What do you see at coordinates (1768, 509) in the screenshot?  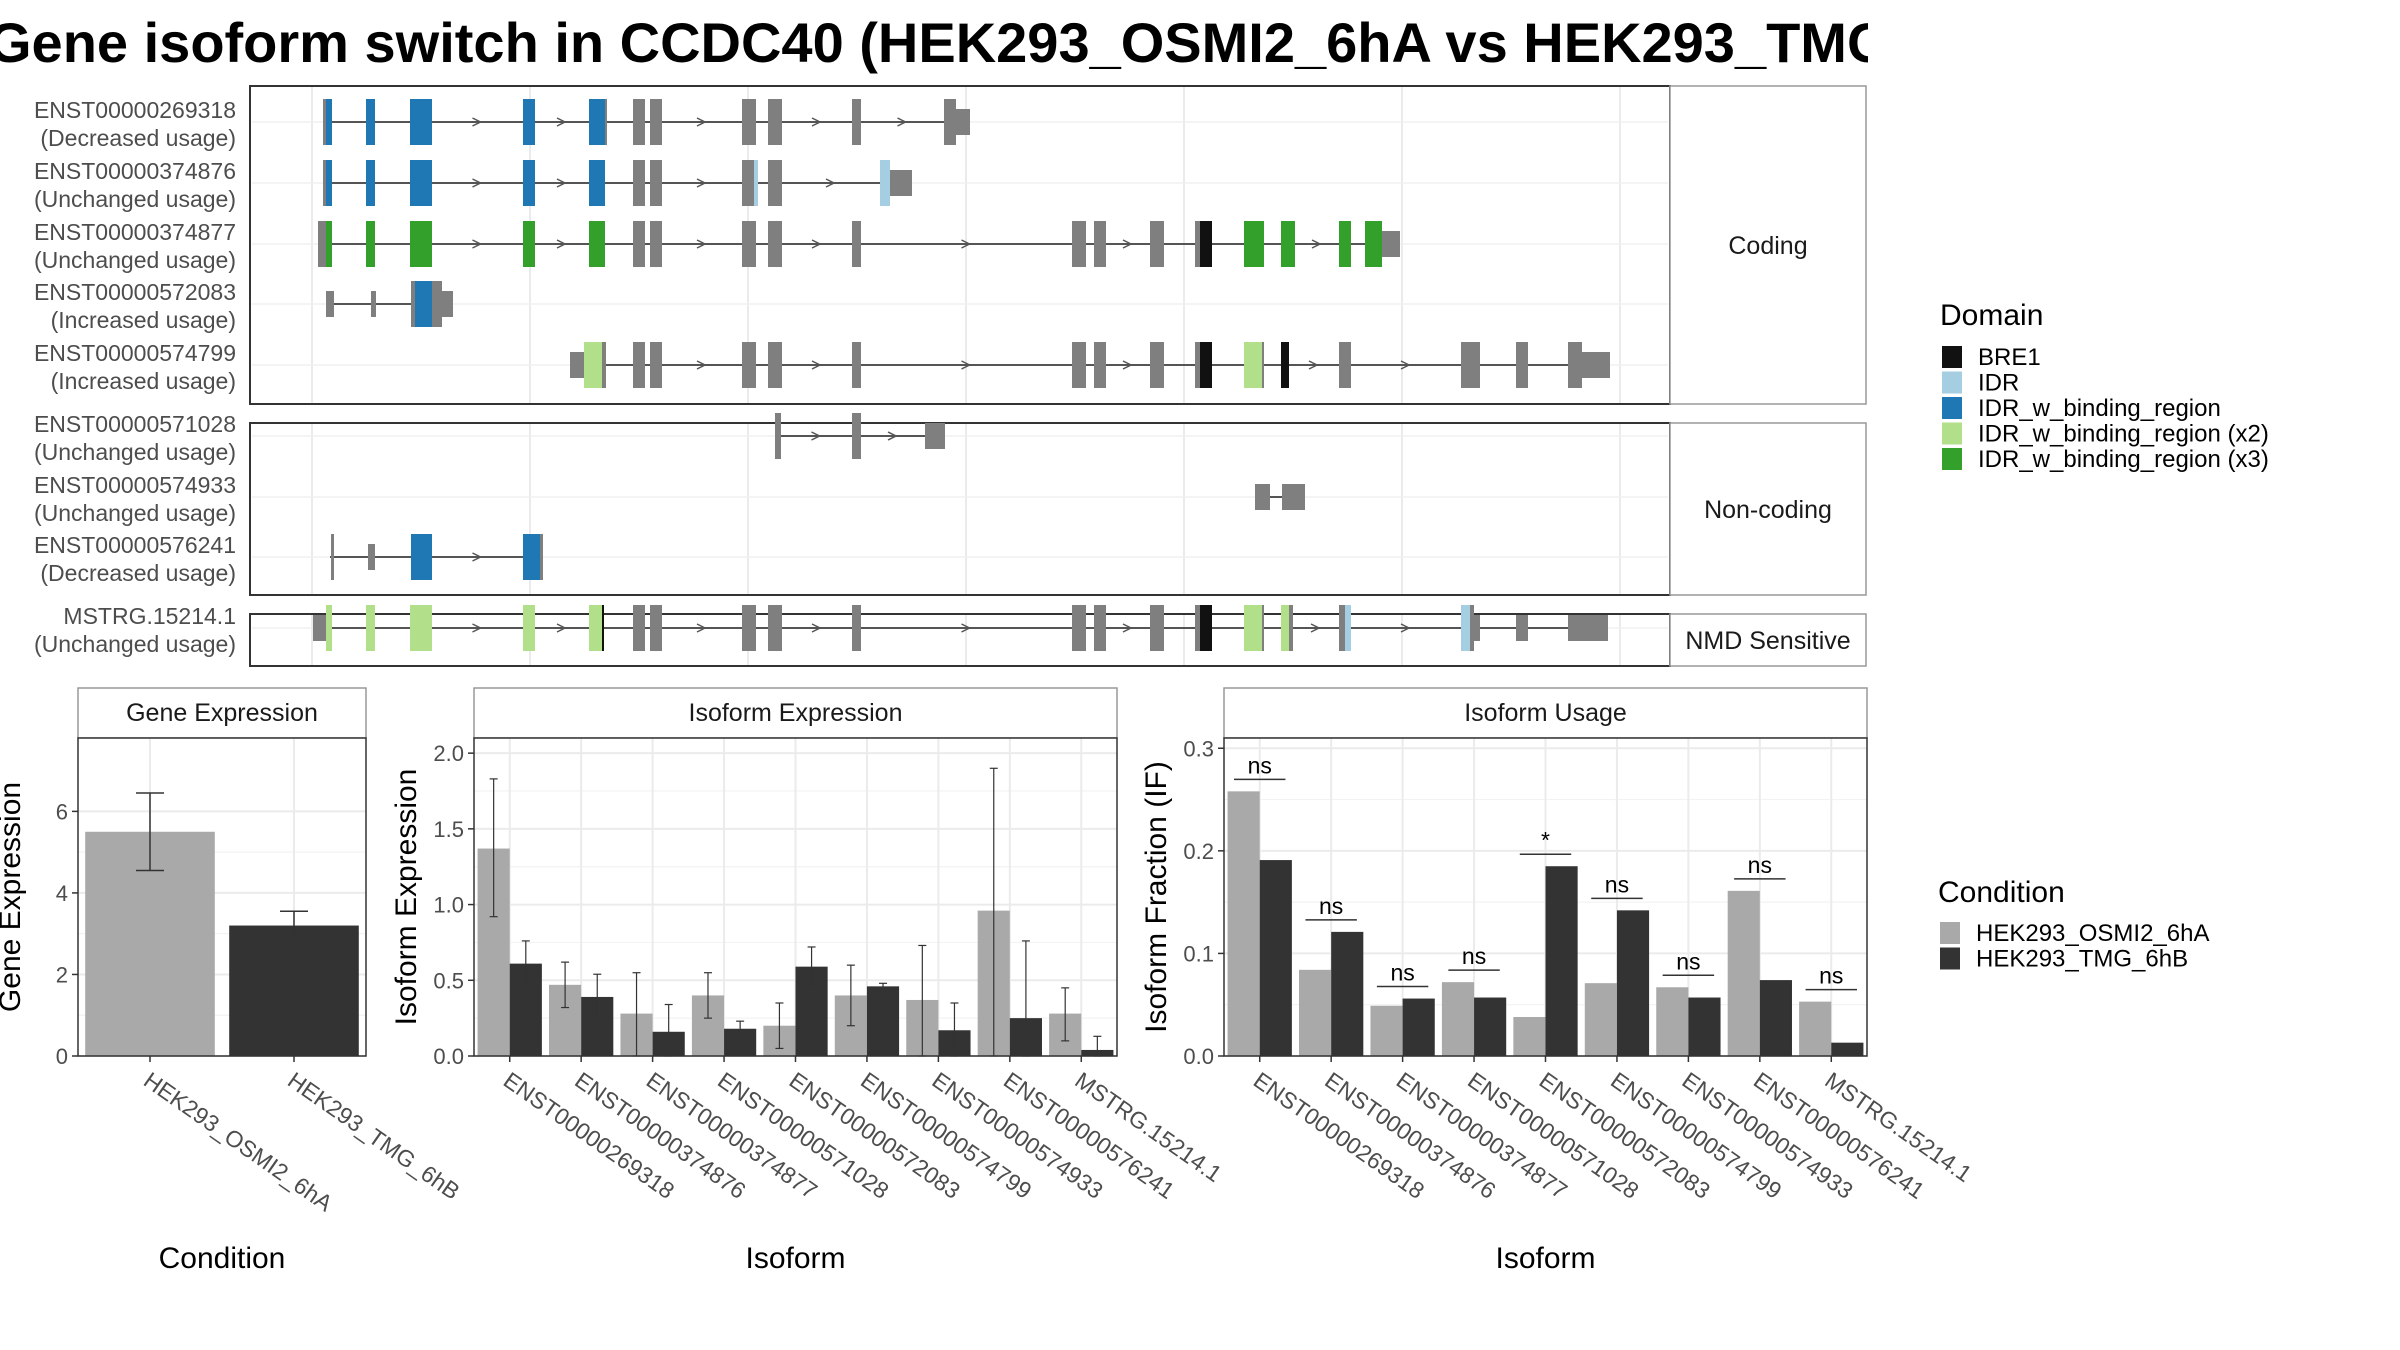 I see `facet-strip` at bounding box center [1768, 509].